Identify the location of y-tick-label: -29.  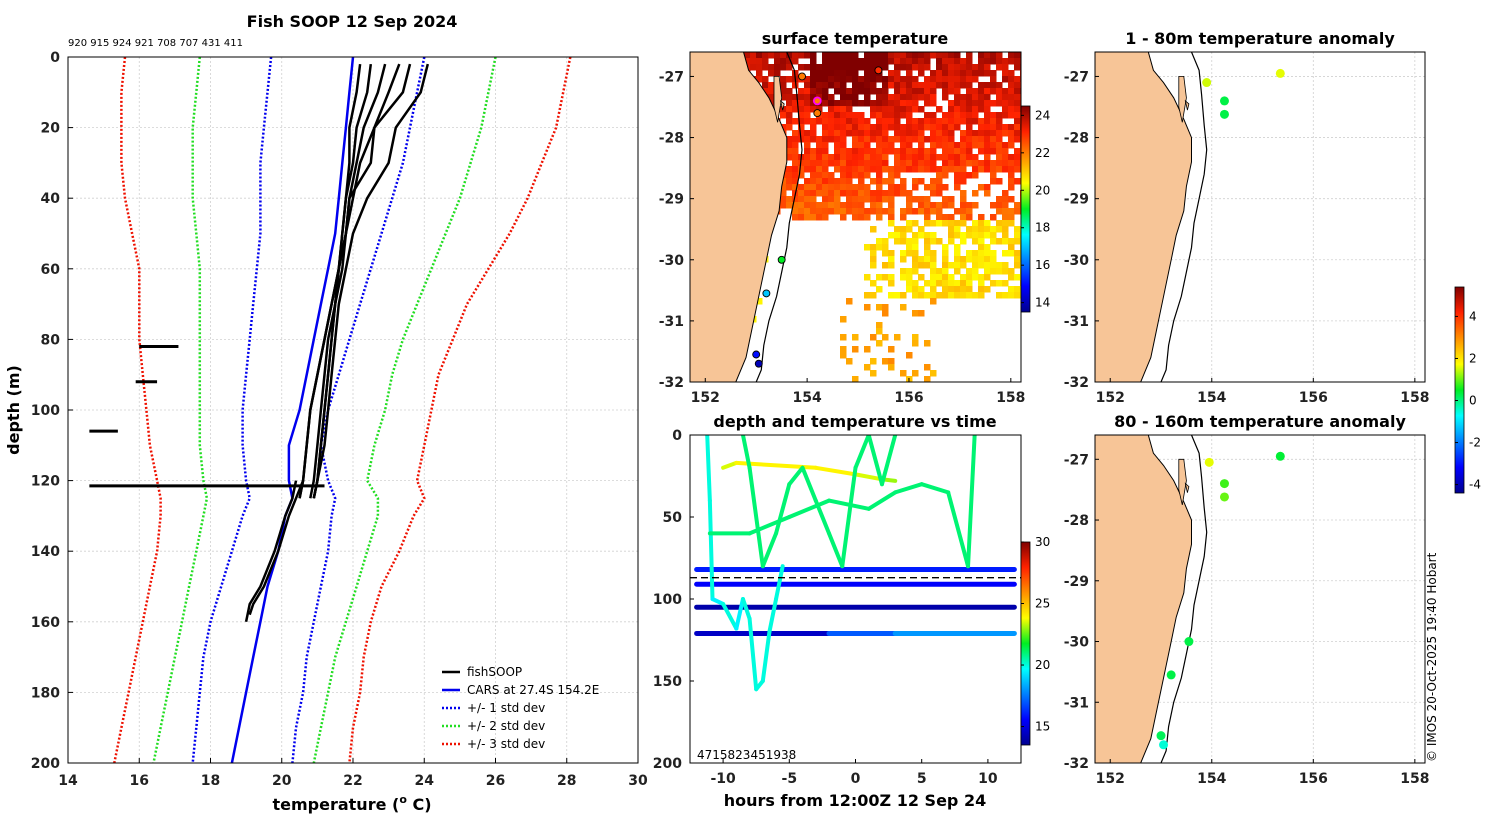
(1076, 200).